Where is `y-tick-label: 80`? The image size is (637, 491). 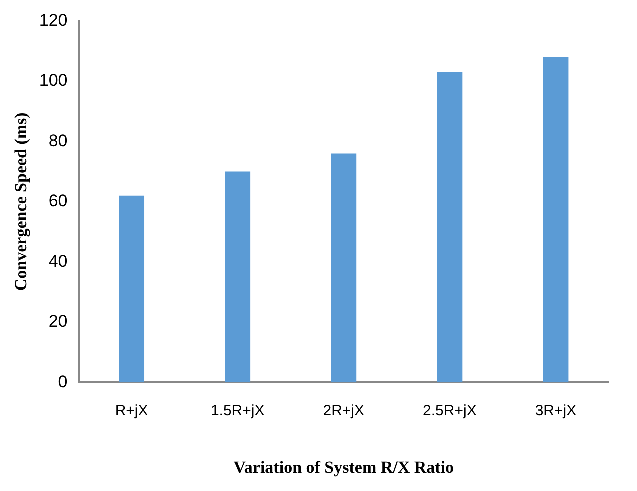
y-tick-label: 80 is located at coordinates (58, 140).